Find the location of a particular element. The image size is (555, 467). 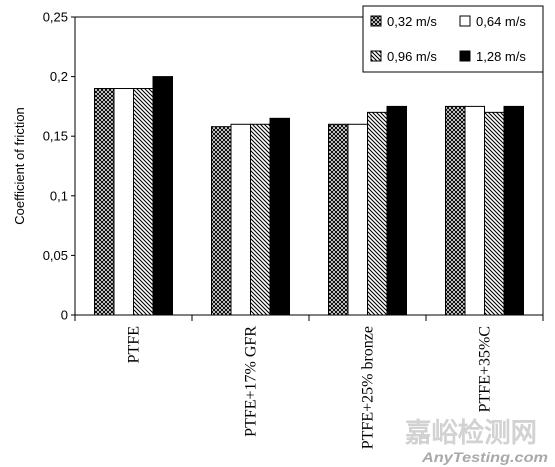

bar-ptfe-17-gfr-0-96-m-s is located at coordinates (260, 219).